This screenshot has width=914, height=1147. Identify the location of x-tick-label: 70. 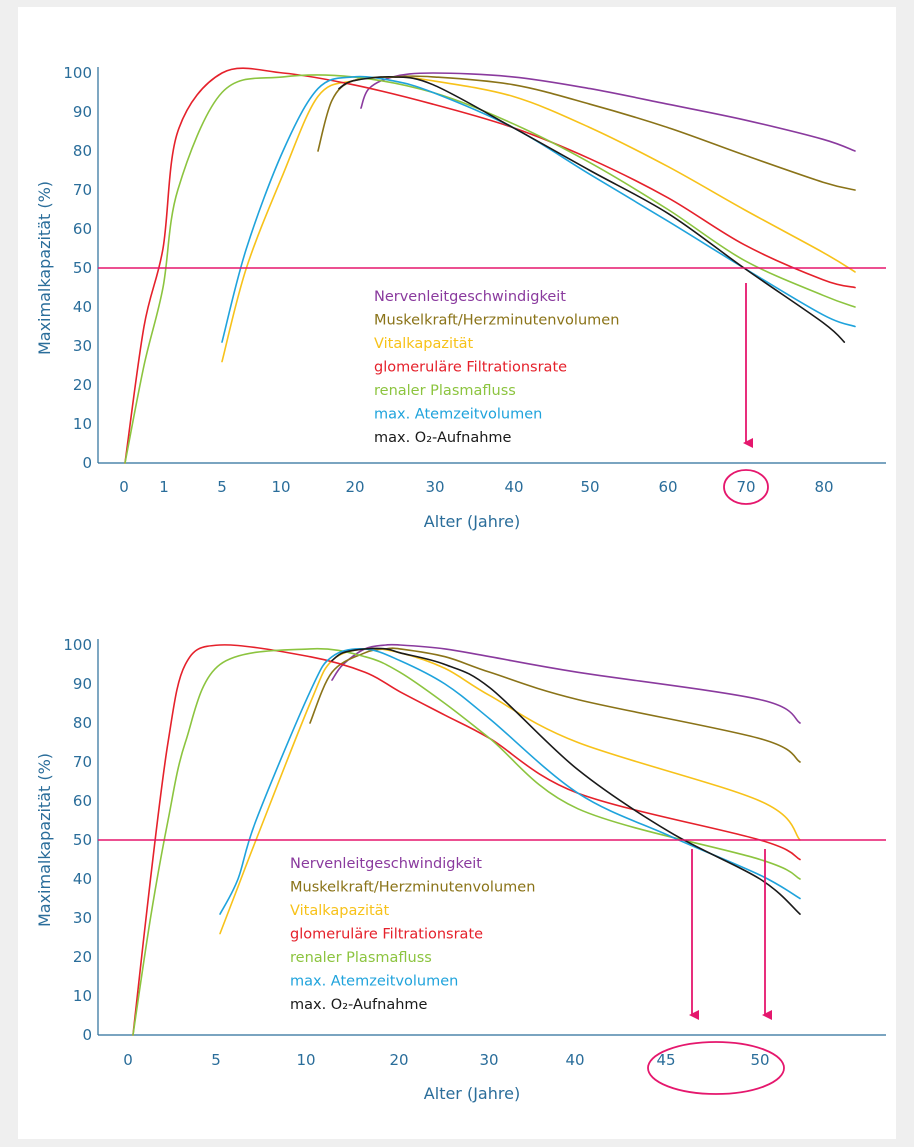
(745, 487).